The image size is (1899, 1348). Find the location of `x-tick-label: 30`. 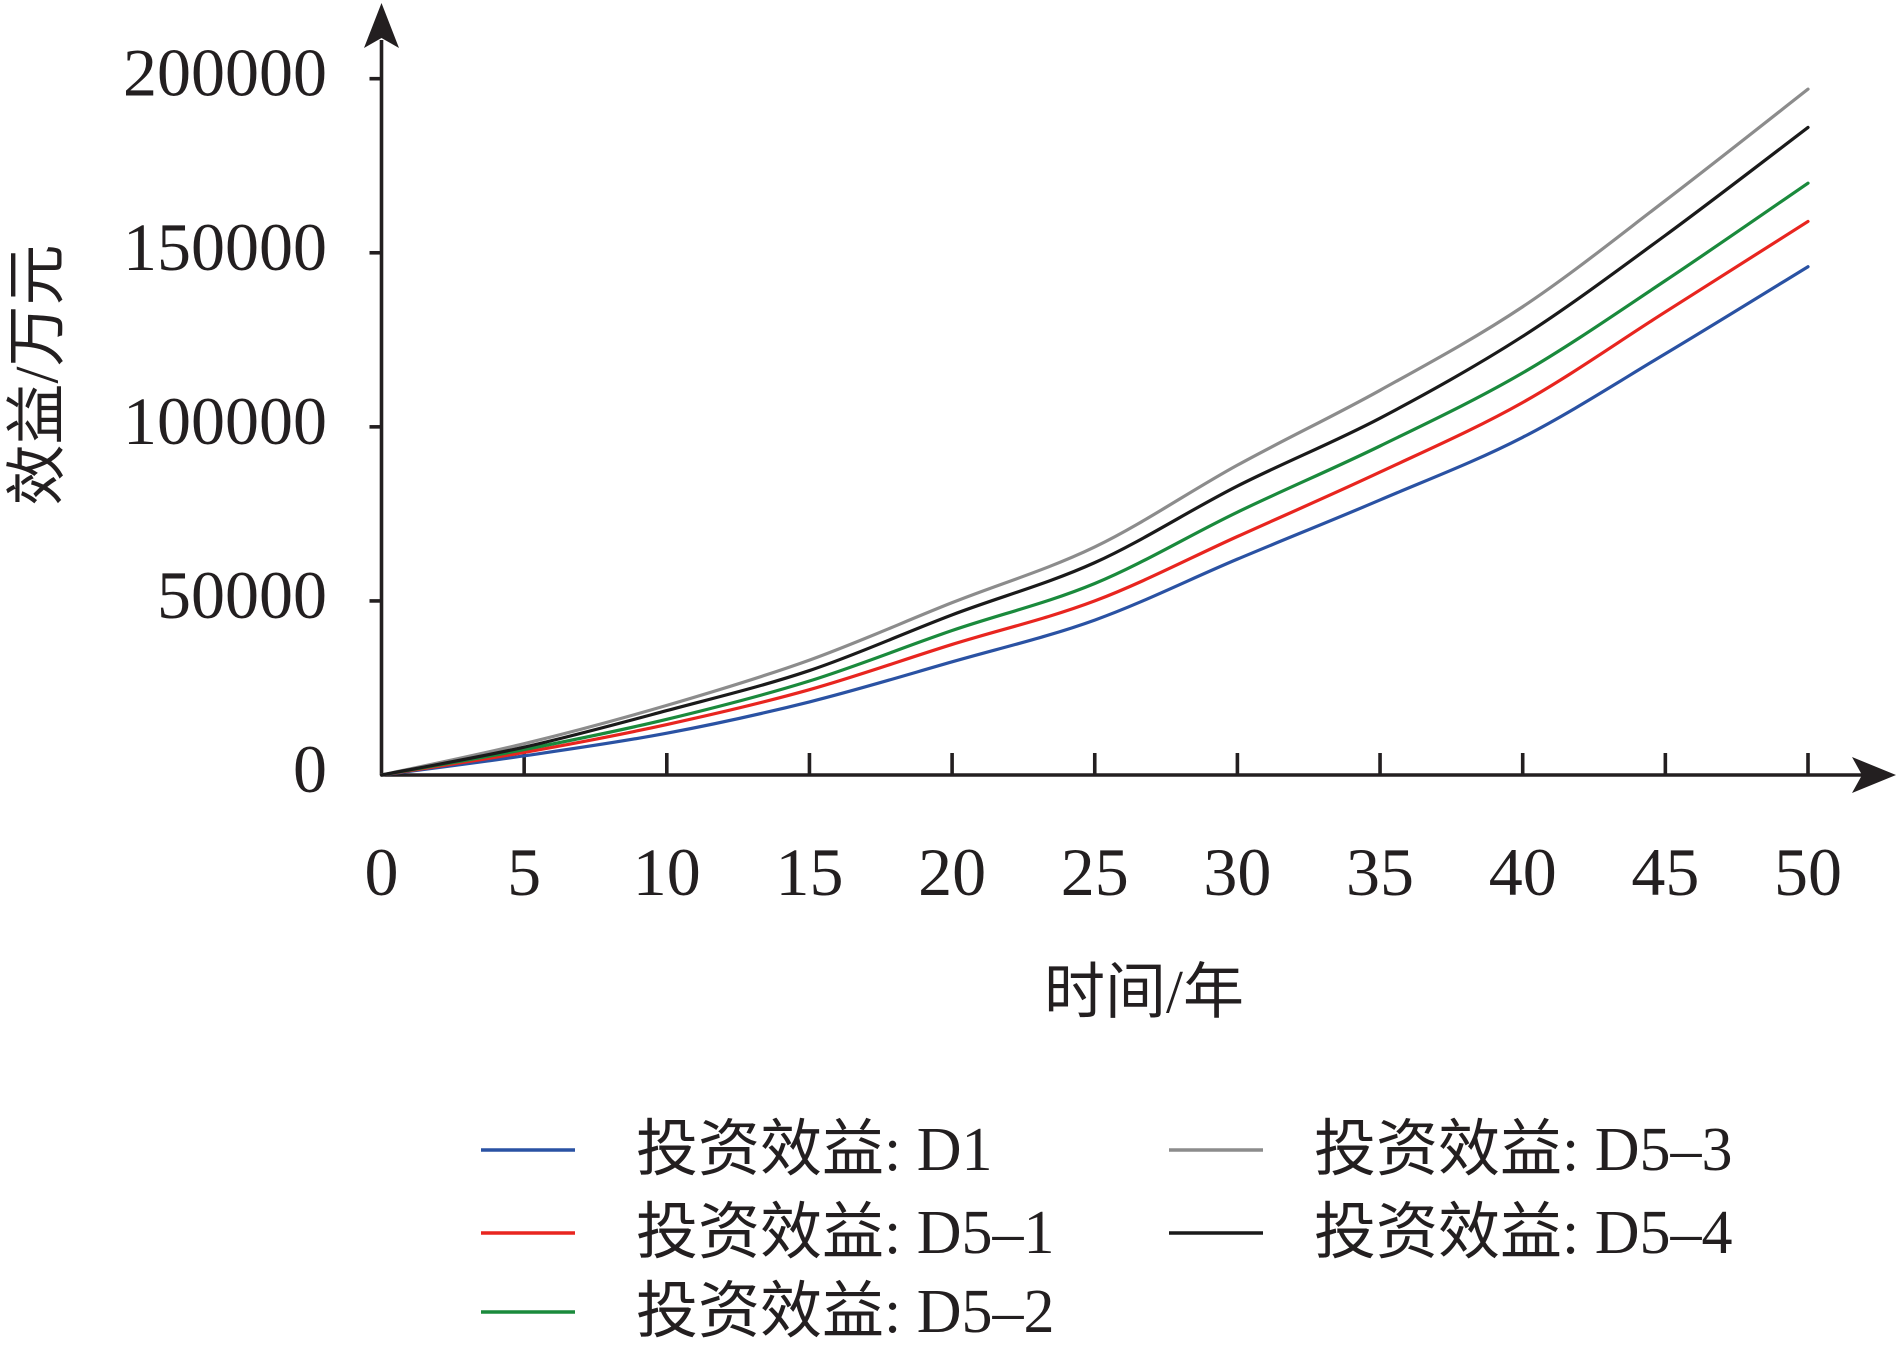

x-tick-label: 30 is located at coordinates (1237, 872).